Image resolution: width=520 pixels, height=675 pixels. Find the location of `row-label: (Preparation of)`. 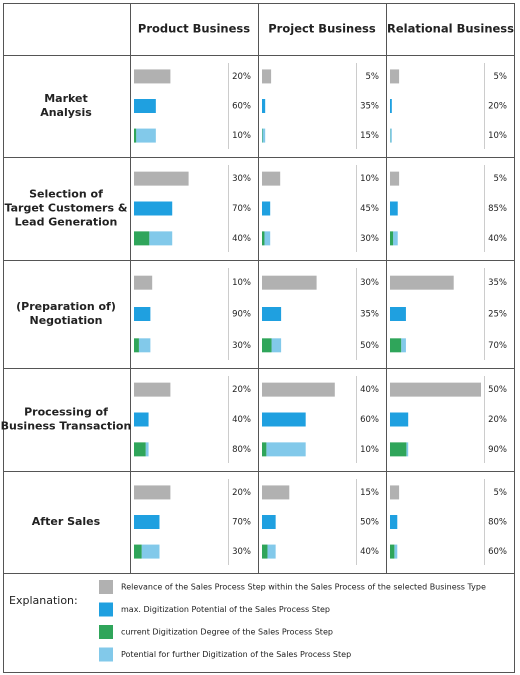

row-label: (Preparation of) is located at coordinates (66, 306).